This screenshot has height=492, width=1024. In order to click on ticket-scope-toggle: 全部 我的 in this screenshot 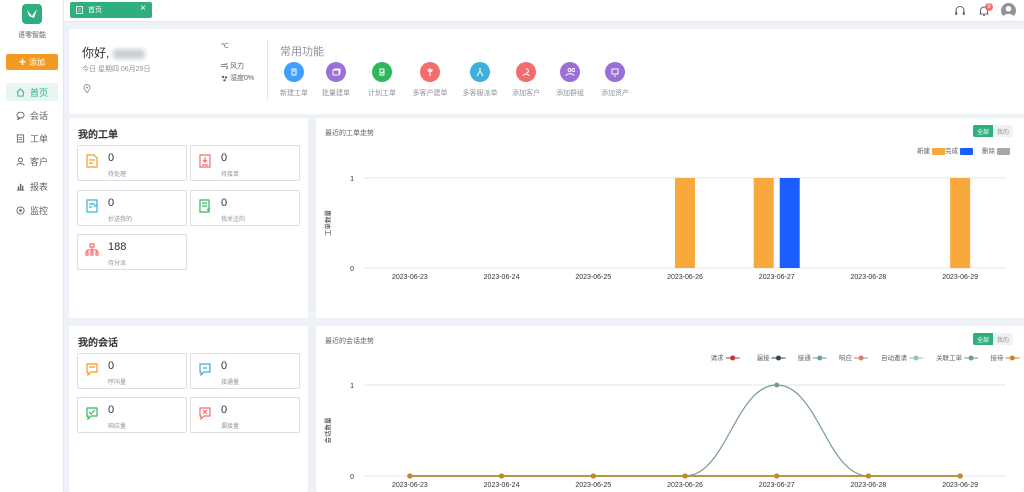, I will do `click(993, 131)`.